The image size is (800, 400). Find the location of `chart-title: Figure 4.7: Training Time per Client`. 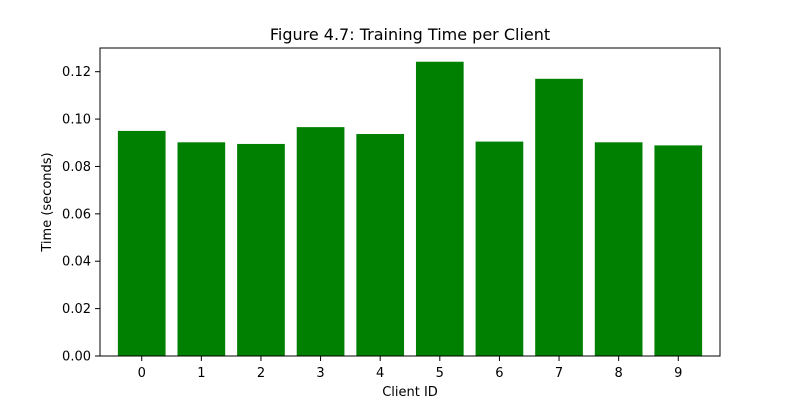

chart-title: Figure 4.7: Training Time per Client is located at coordinates (410, 34).